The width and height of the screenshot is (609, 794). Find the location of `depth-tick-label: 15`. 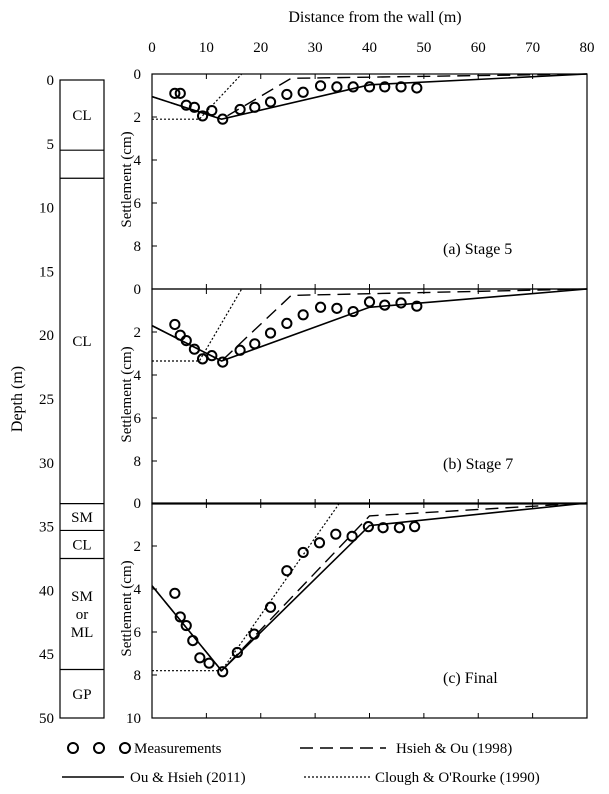

depth-tick-label: 15 is located at coordinates (46, 272).